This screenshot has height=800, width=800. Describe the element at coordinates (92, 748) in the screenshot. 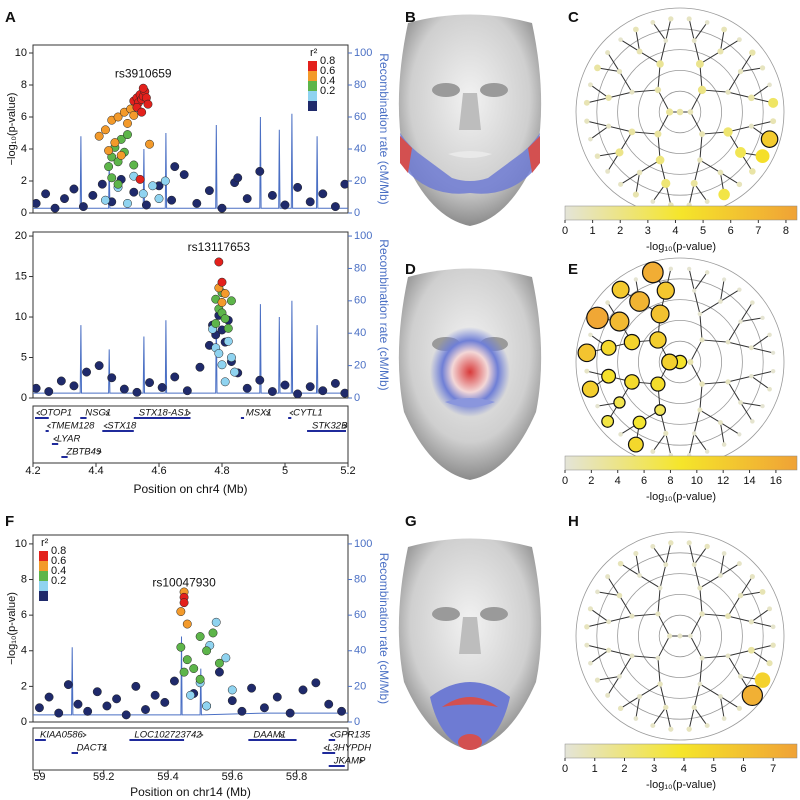

I see `gene-label: DACT1` at that location.